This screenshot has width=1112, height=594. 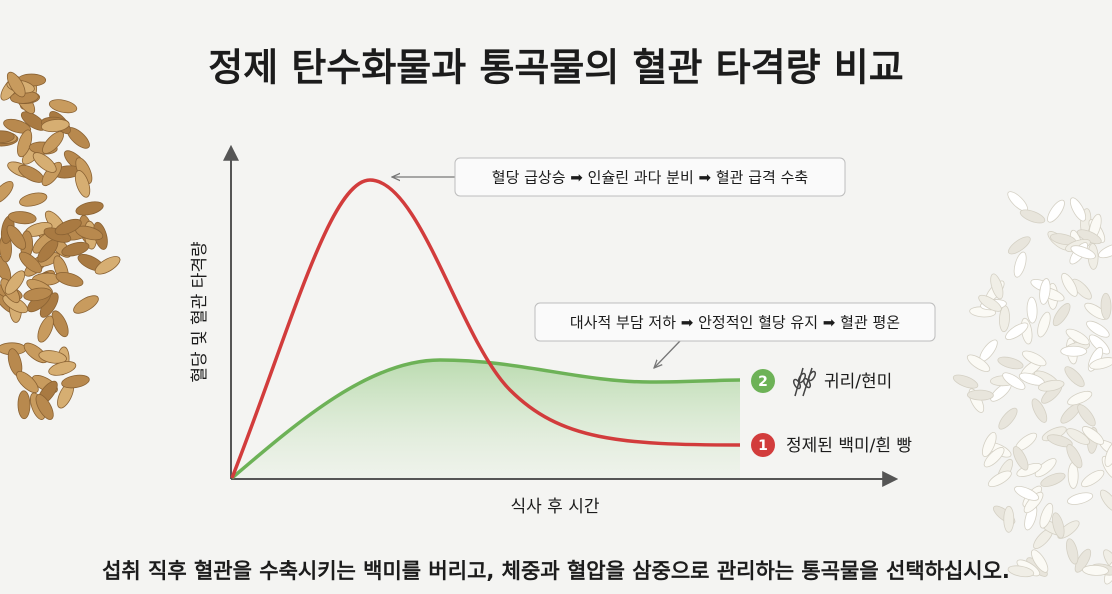 What do you see at coordinates (804, 382) in the screenshot?
I see `wheat-icon` at bounding box center [804, 382].